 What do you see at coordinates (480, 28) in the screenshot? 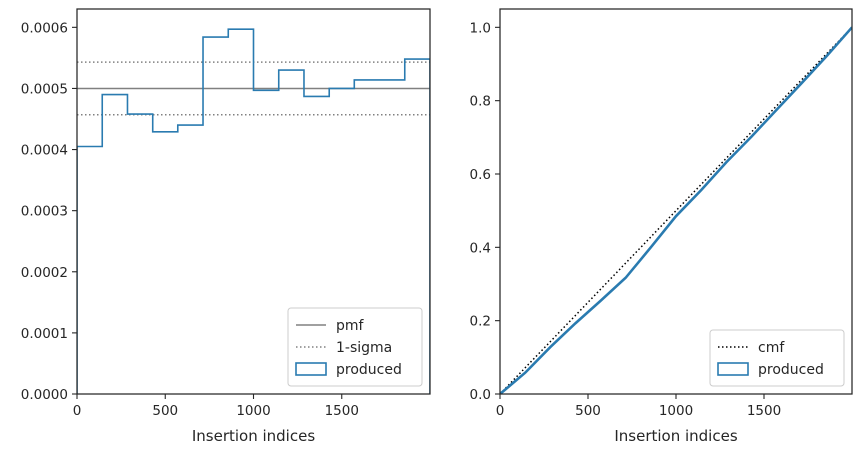
I see `y-tick-label: 1.0` at bounding box center [480, 28].